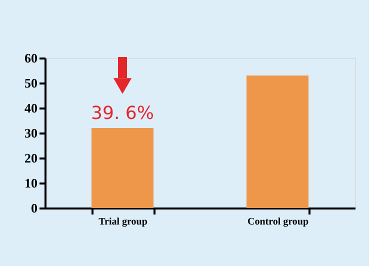 Image resolution: width=384 pixels, height=273 pixels. Describe the element at coordinates (122, 113) in the screenshot. I see `annotation: 39. 6%` at that location.